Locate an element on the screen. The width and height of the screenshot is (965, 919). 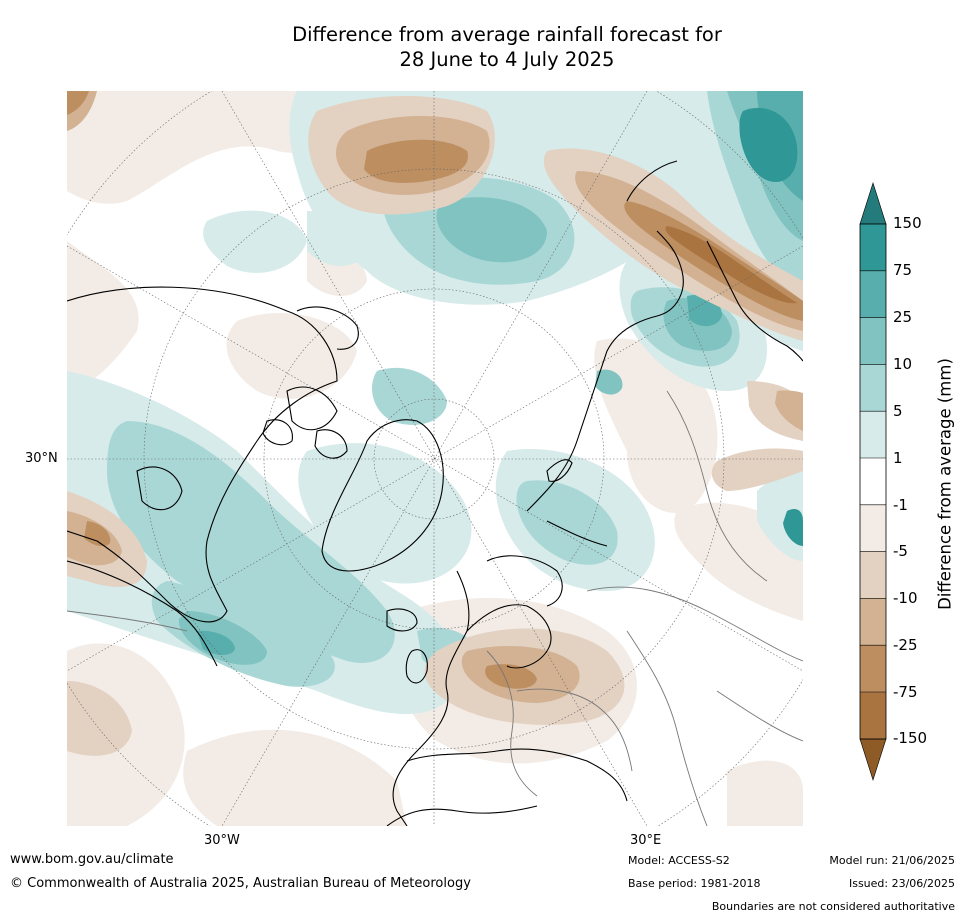
colorbar-tick-label: -10 is located at coordinates (905, 598).